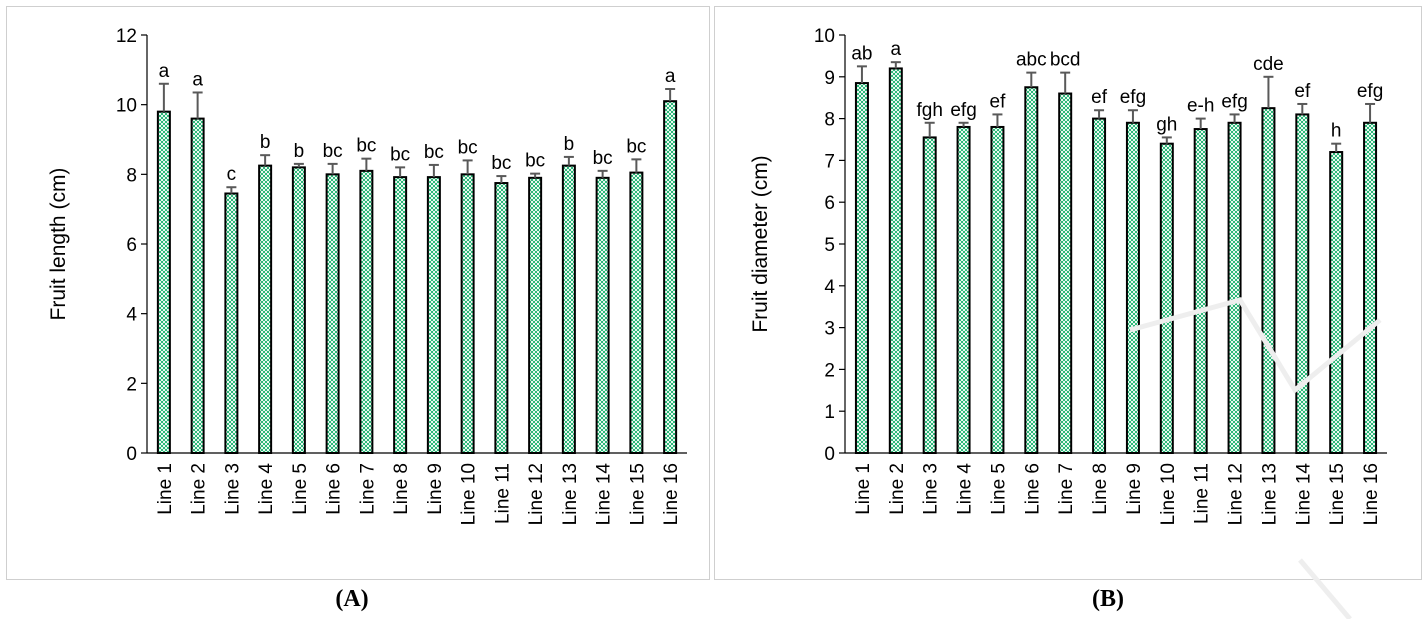 The width and height of the screenshot is (1428, 619). Describe the element at coordinates (861, 53) in the screenshot. I see `significance-label: ab` at that location.